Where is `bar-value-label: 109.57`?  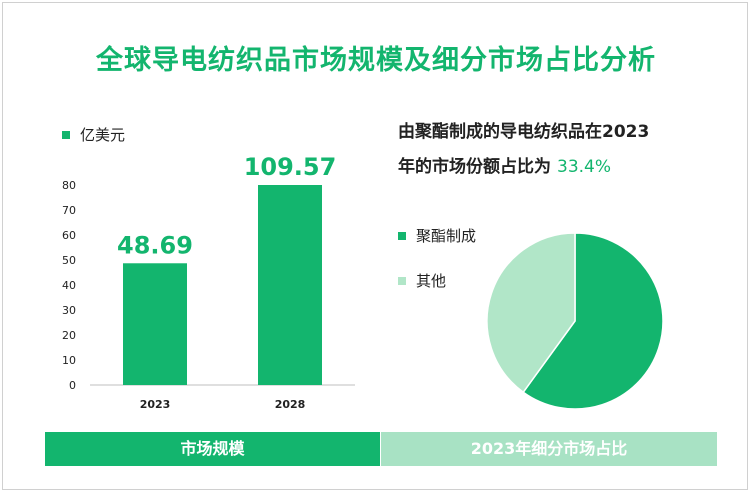
bar-value-label: 109.57 is located at coordinates (290, 167).